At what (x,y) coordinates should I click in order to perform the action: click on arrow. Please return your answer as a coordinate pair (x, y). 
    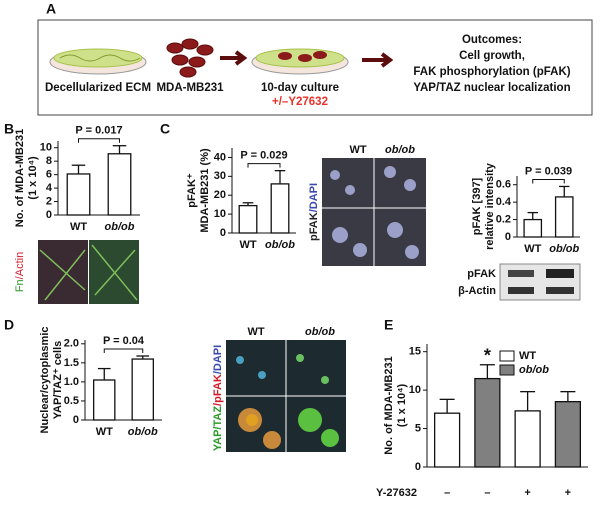
    Looking at the image, I should click on (234, 58).